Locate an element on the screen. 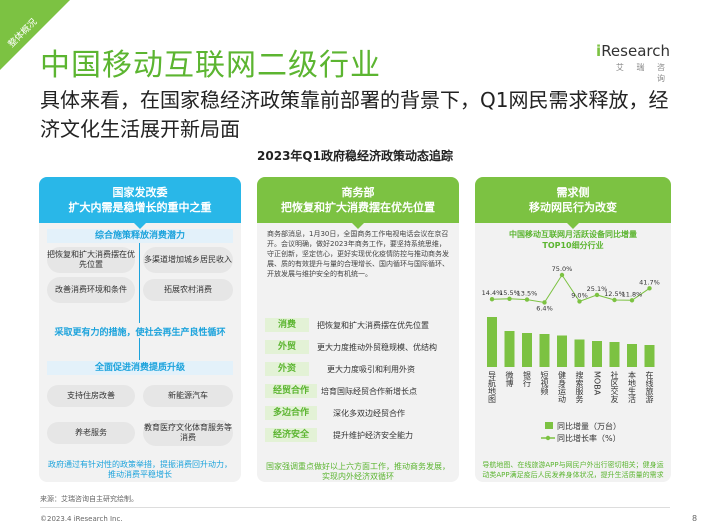 Image resolution: width=710 pixels, height=532 pixels. rate-label-3: 6.4% is located at coordinates (544, 308).